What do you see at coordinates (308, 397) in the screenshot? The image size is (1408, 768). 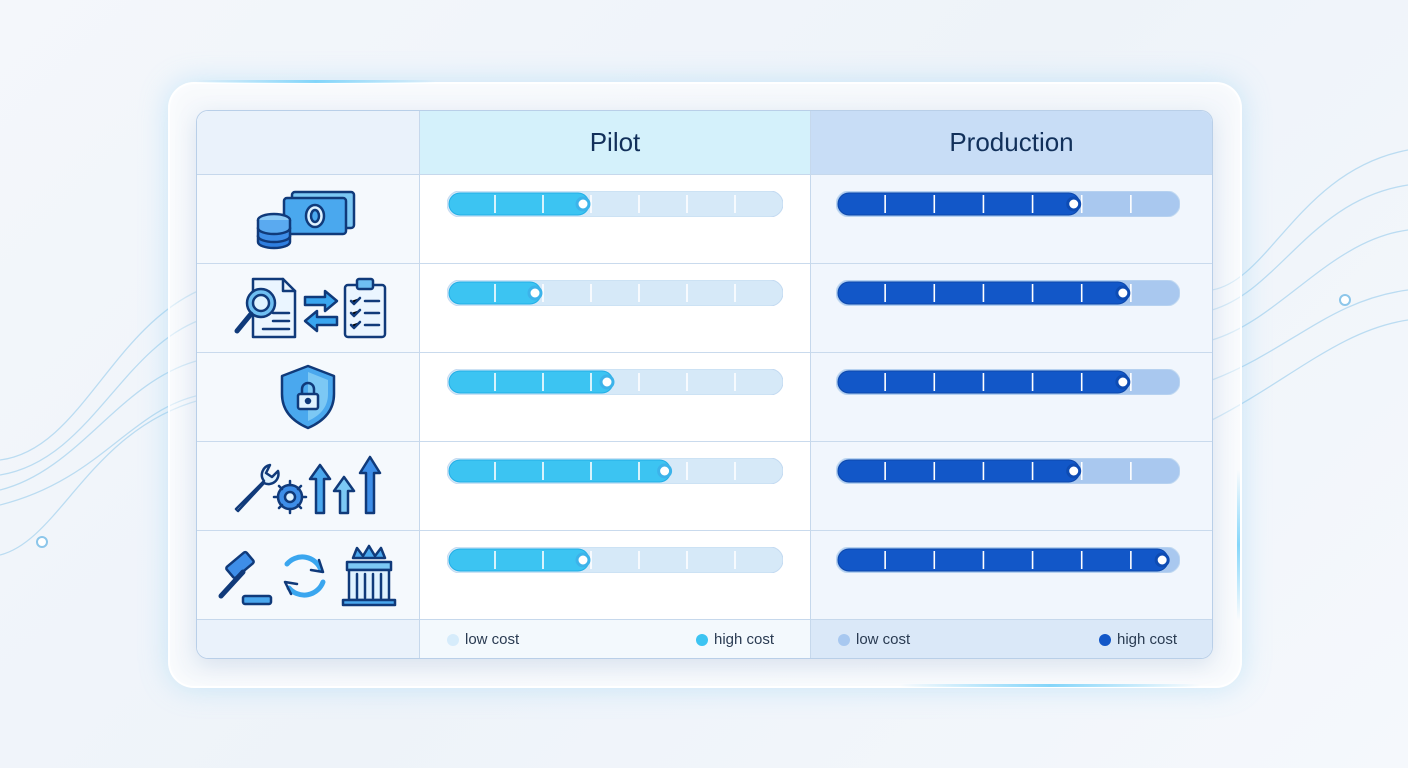 I see `security-shield-icon` at bounding box center [308, 397].